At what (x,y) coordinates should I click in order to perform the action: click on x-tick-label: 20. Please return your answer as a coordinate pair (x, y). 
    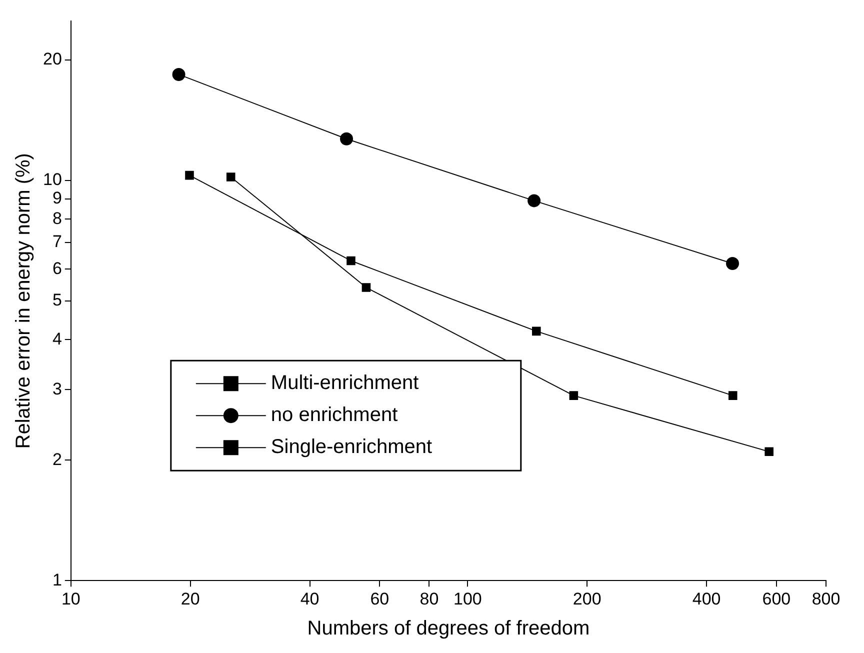
    Looking at the image, I should click on (190, 598).